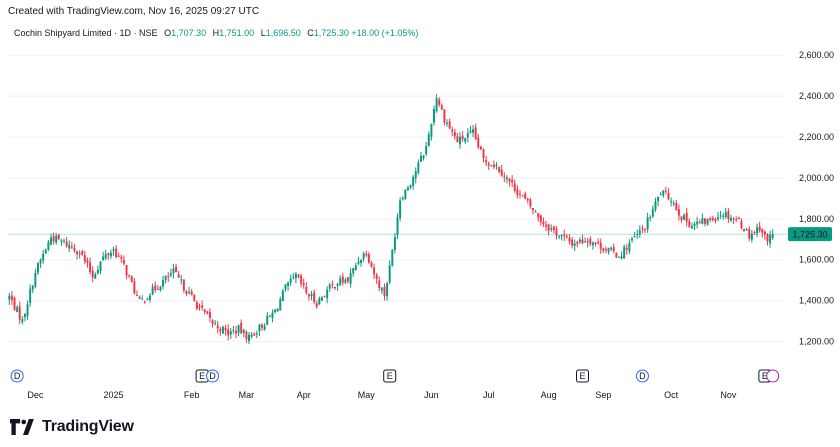  I want to click on event-label: D, so click(212, 376).